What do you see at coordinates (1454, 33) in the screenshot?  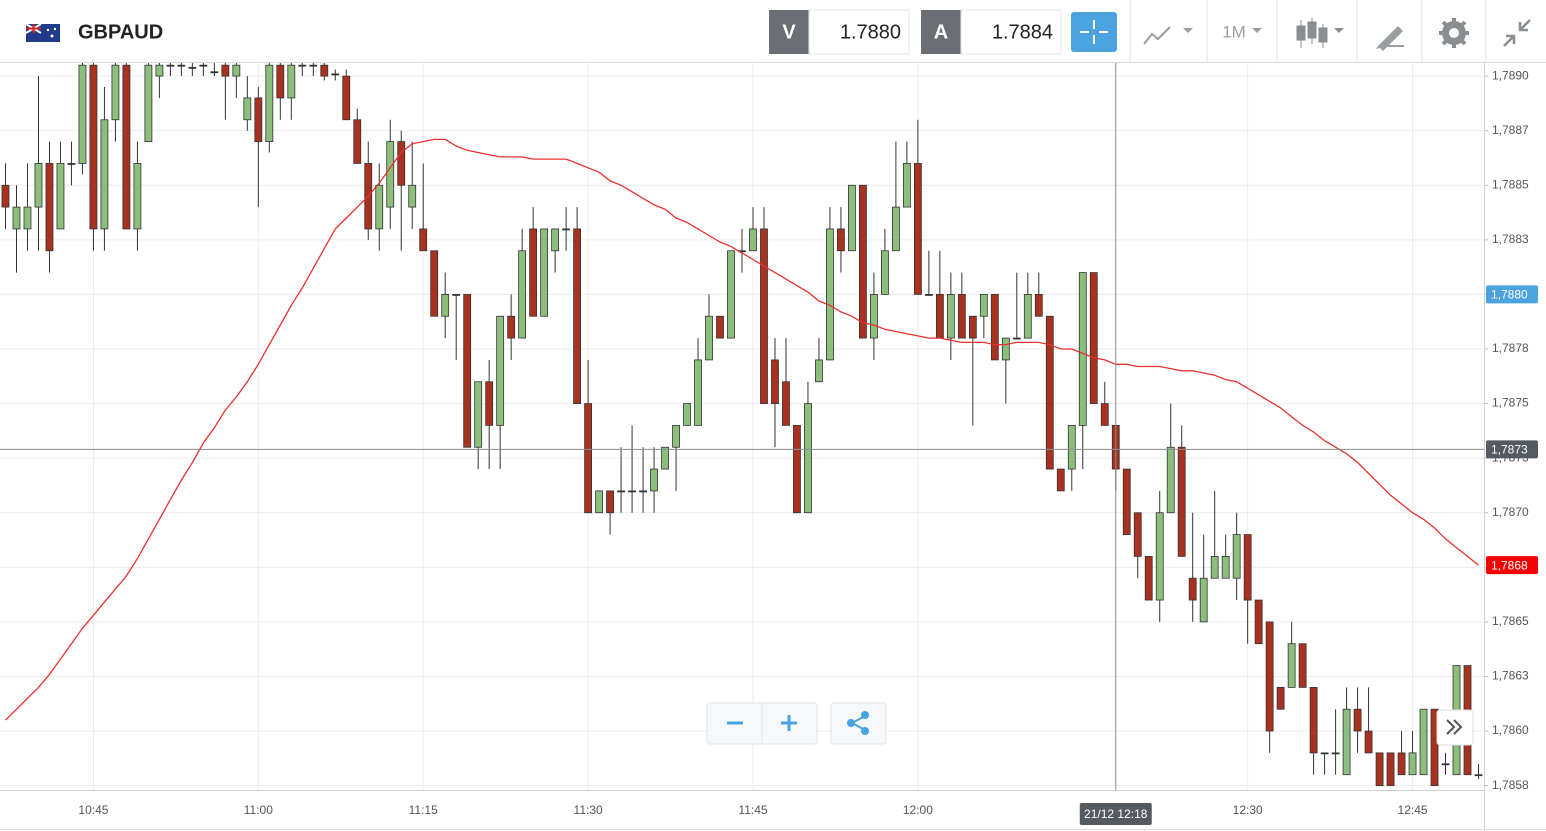 I see `settings-button` at bounding box center [1454, 33].